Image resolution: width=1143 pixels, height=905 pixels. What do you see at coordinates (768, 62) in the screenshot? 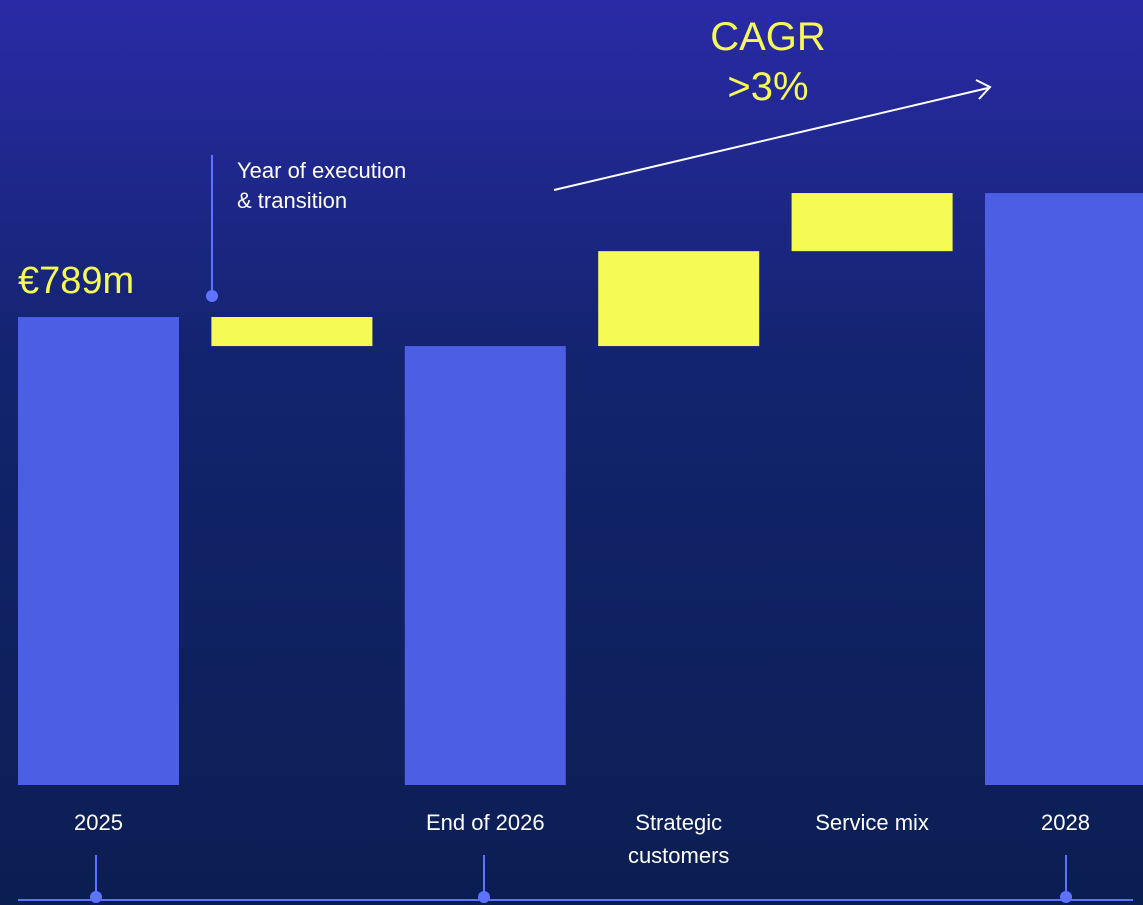
I see `chart-title: CAGR >3%` at bounding box center [768, 62].